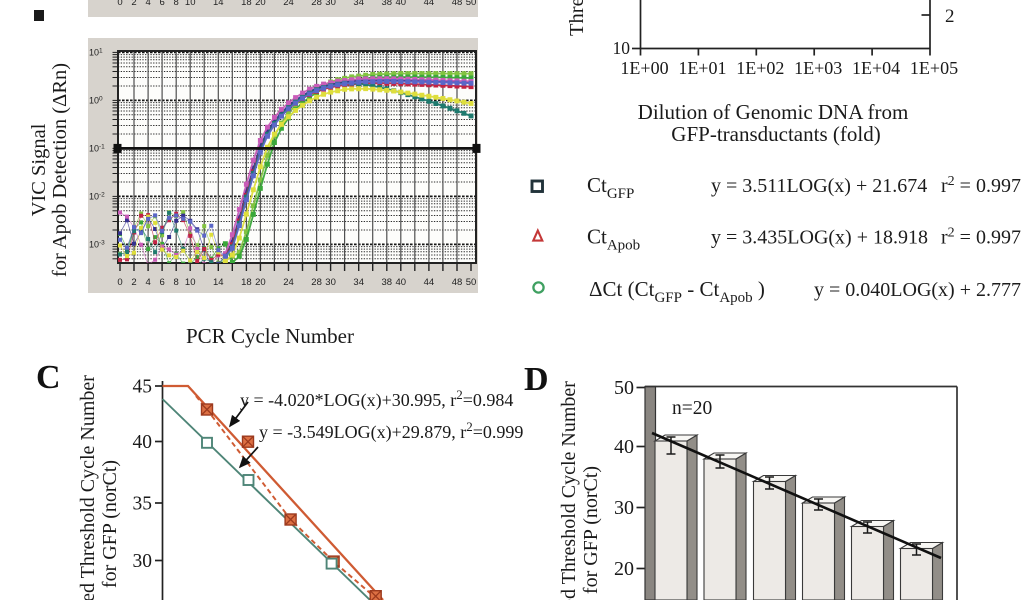  I want to click on svg-text: Threshold, so click(577, 18).